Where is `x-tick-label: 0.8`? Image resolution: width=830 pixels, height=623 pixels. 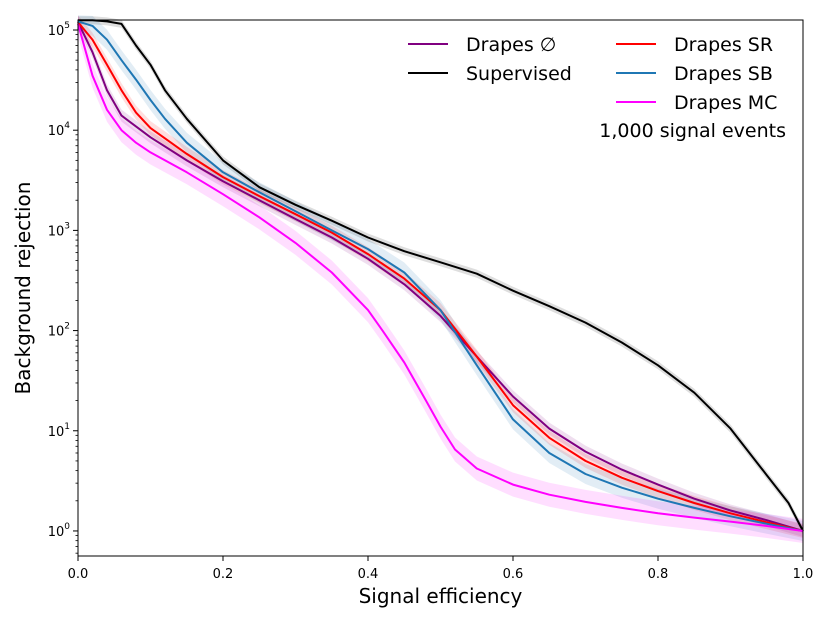
x-tick-label: 0.8 is located at coordinates (658, 574).